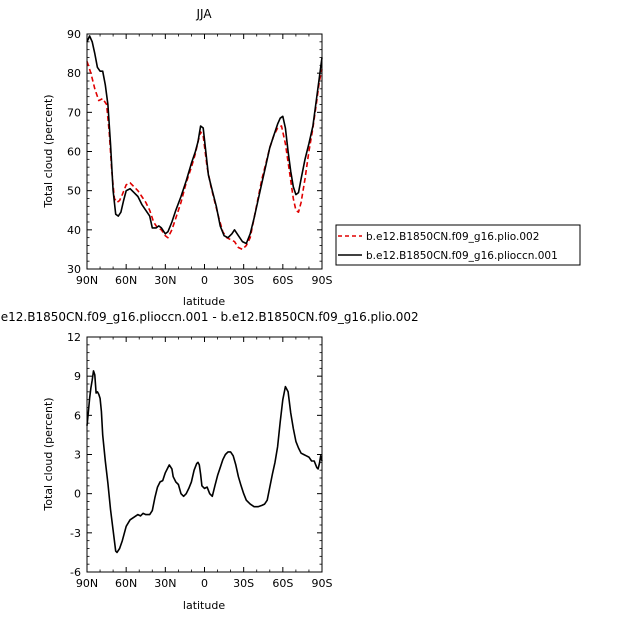 This screenshot has width=619, height=618. Describe the element at coordinates (74, 337) in the screenshot. I see `y-tick-label: 12` at that location.